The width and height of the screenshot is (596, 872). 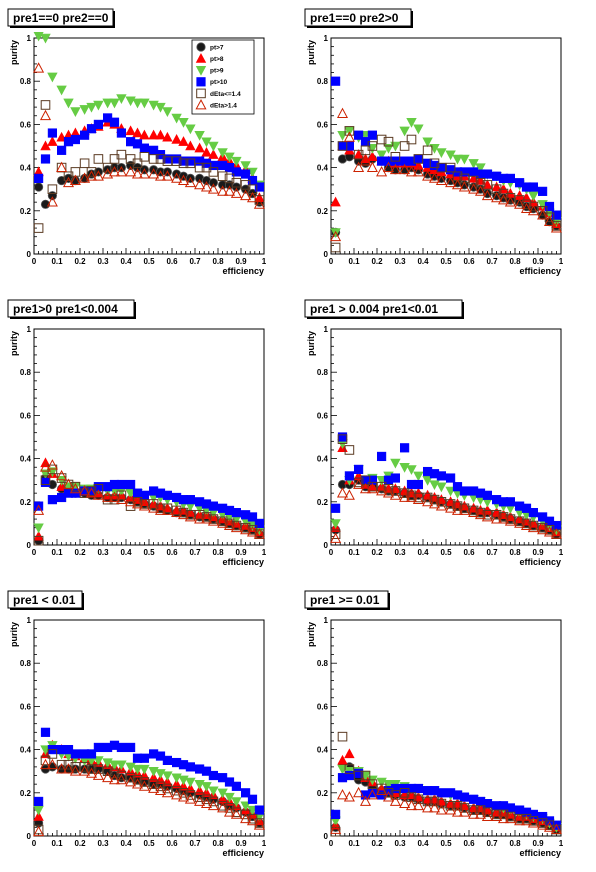 I want to click on x-tick-label: 0, so click(x=34, y=843).